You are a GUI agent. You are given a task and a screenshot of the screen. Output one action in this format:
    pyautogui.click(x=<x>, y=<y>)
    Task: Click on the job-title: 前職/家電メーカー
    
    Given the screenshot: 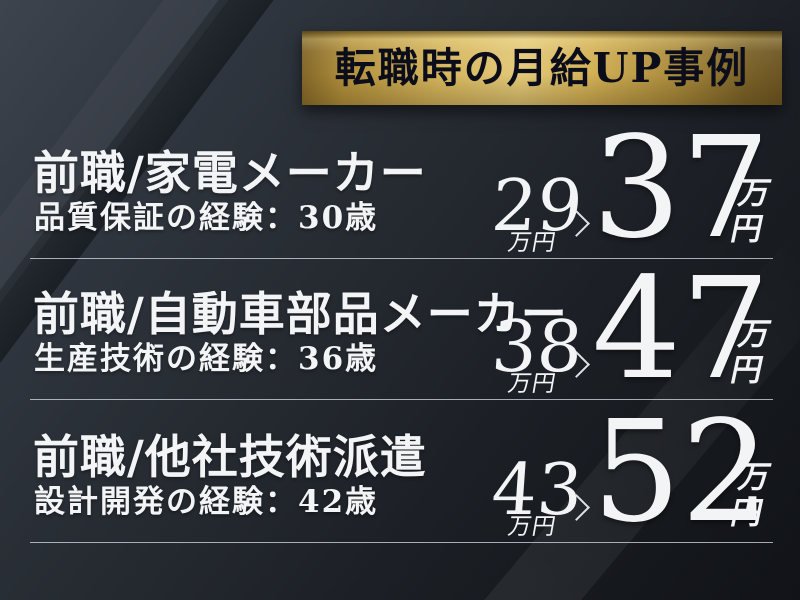 What is the action you would take?
    pyautogui.click(x=230, y=173)
    